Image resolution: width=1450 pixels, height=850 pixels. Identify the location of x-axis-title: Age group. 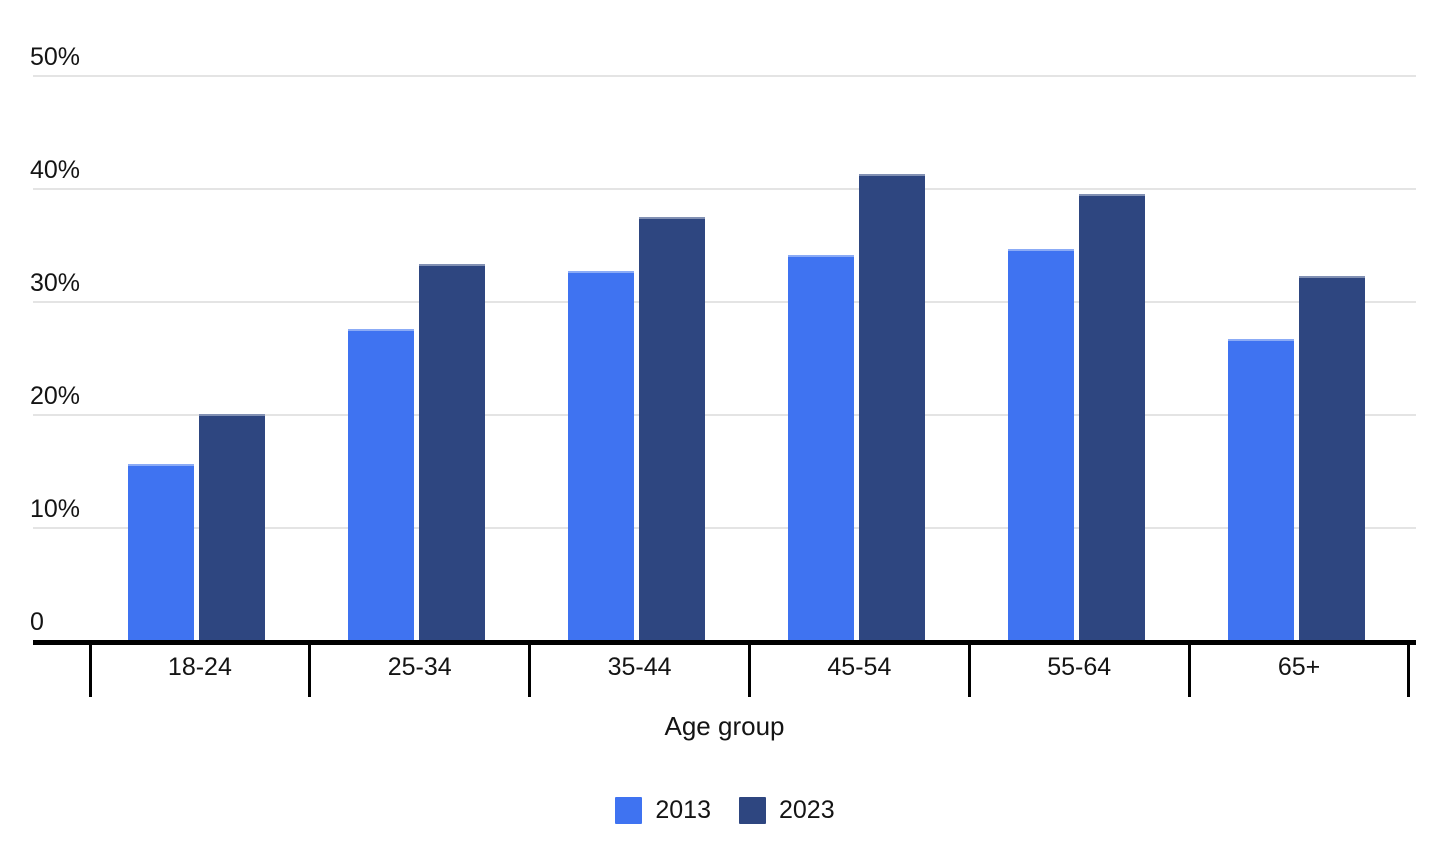
(724, 726).